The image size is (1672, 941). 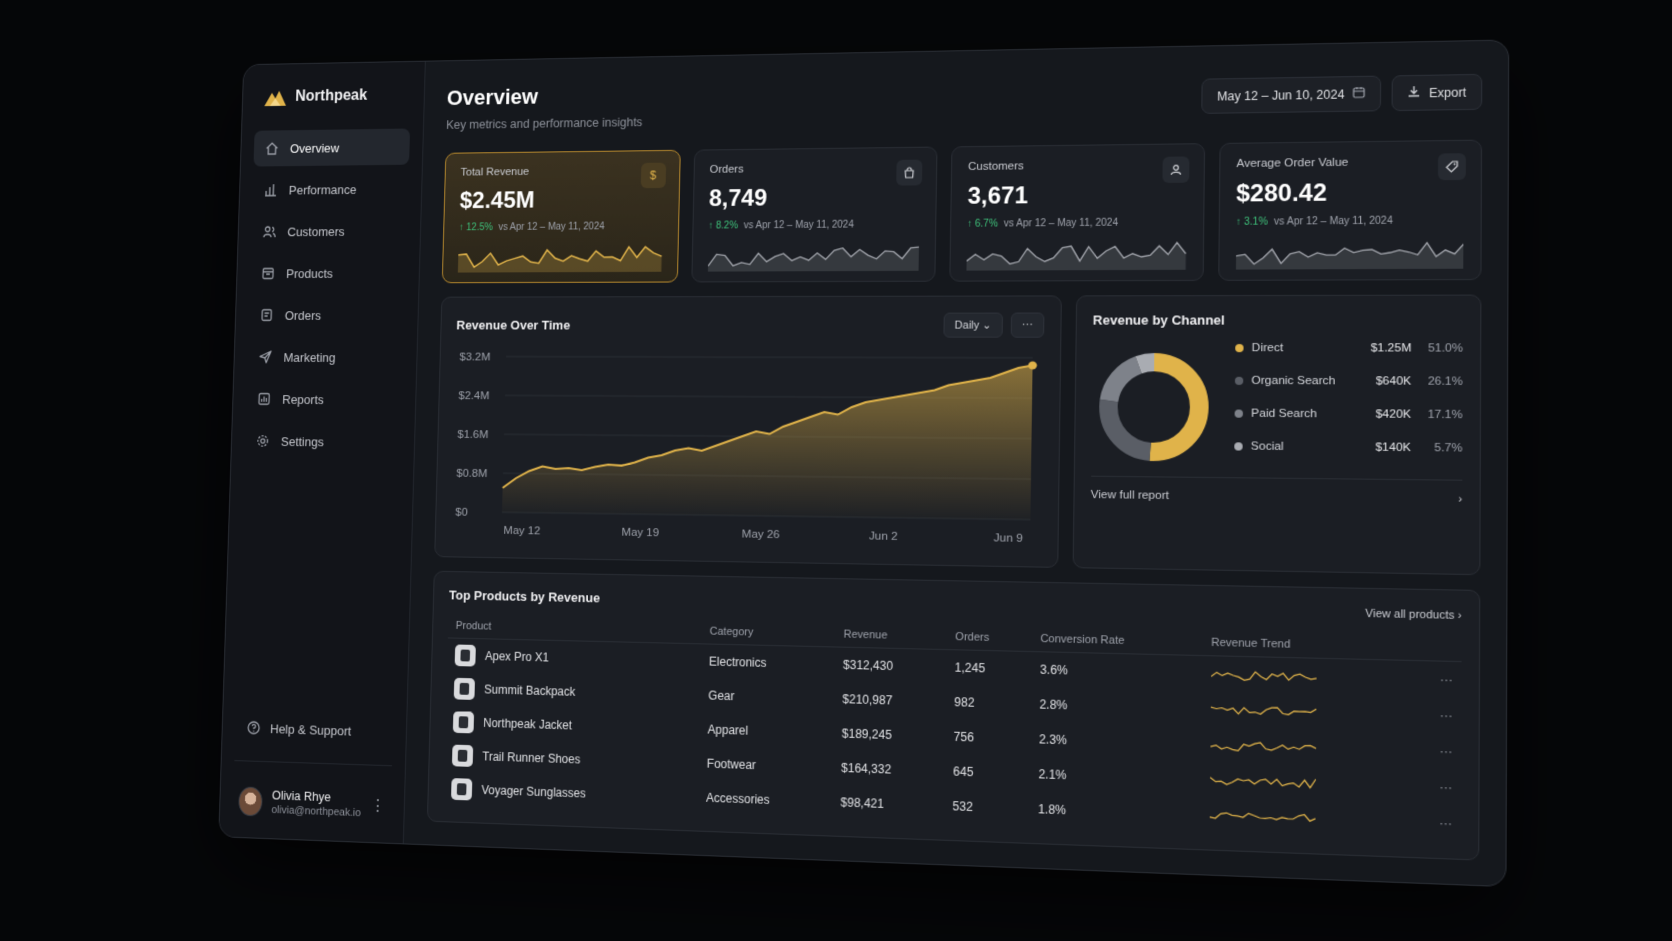 I want to click on user-icon, so click(x=1175, y=169).